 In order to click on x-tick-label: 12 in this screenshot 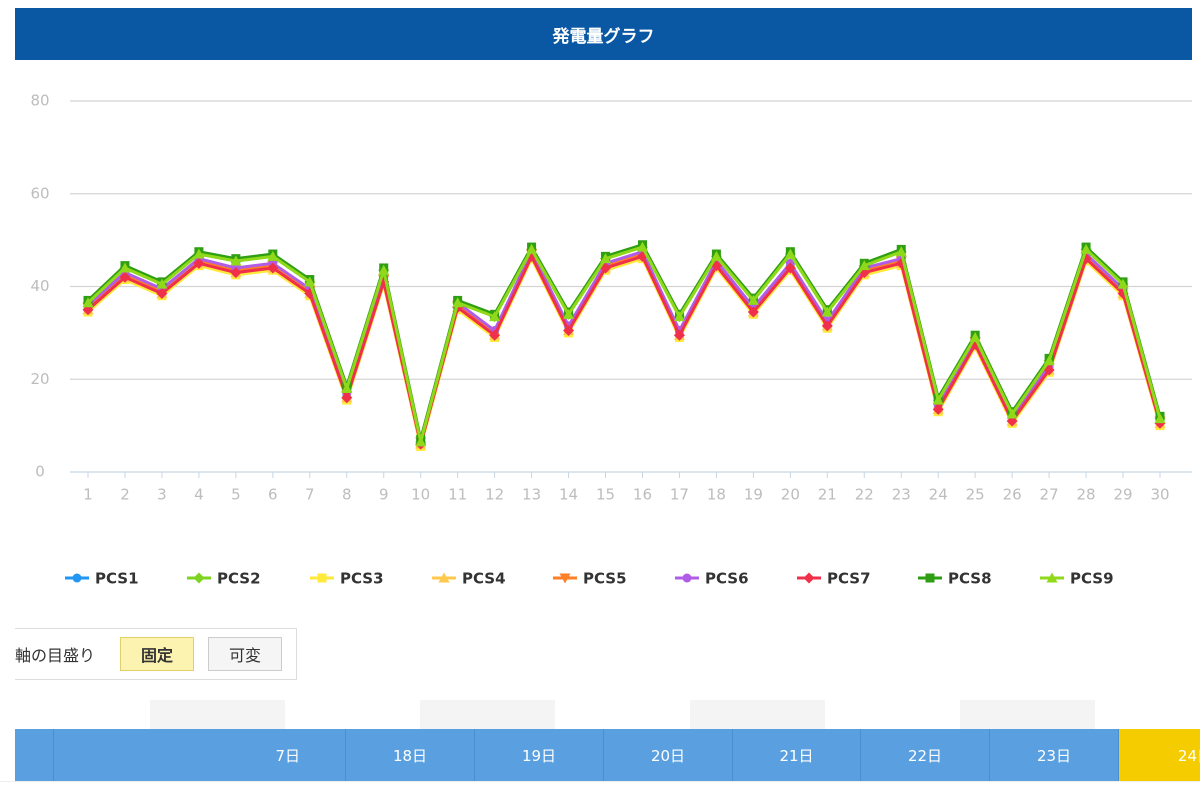, I will do `click(494, 495)`.